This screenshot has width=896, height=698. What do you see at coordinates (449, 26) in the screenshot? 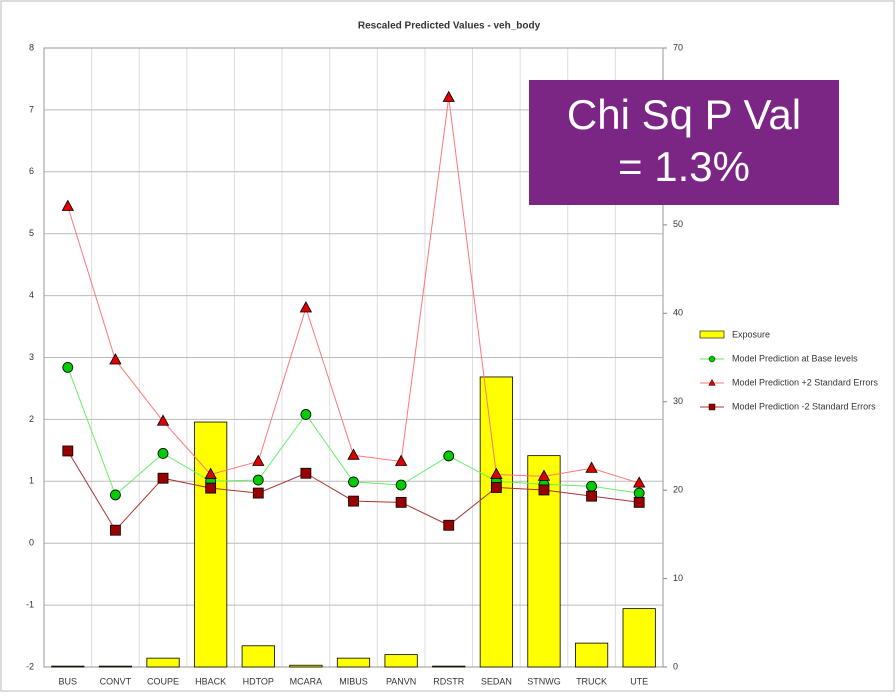
I see `chart-title: Rescaled Predicted Values - veh_body` at bounding box center [449, 26].